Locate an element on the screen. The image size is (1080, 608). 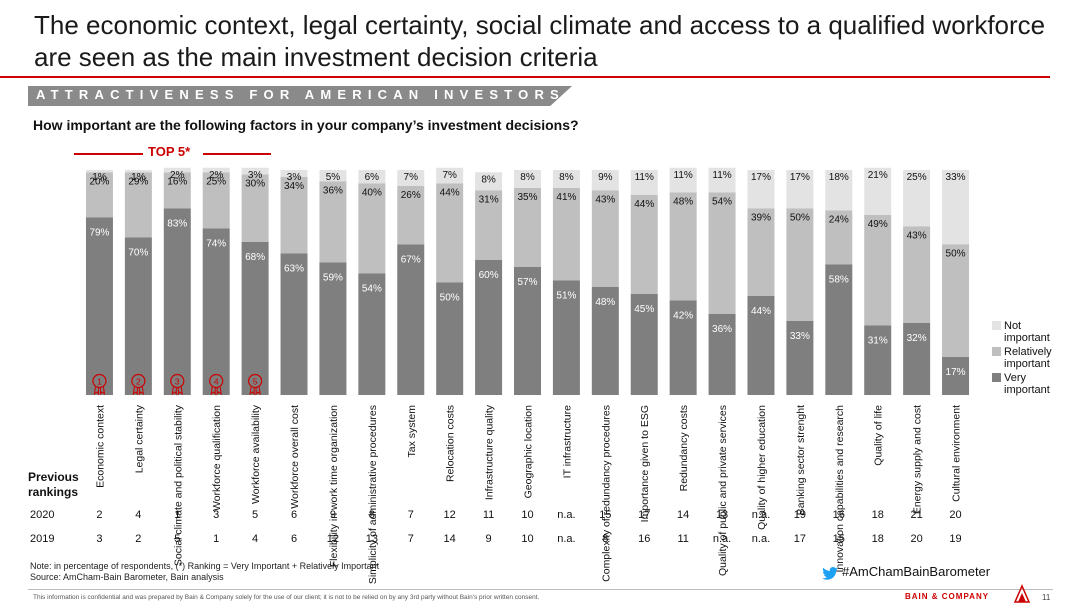
ranking-2020-4: 5 is located at coordinates (255, 515).